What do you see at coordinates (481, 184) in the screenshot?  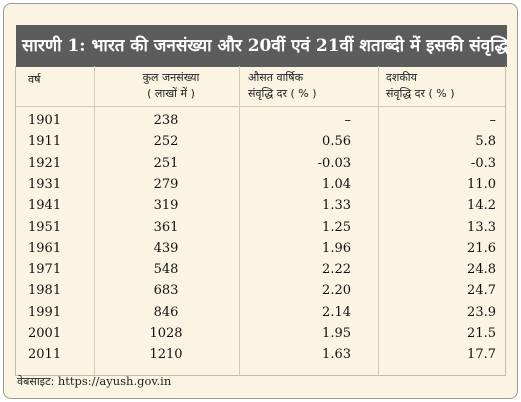 I see `cell-decadal-growth: 11.0` at bounding box center [481, 184].